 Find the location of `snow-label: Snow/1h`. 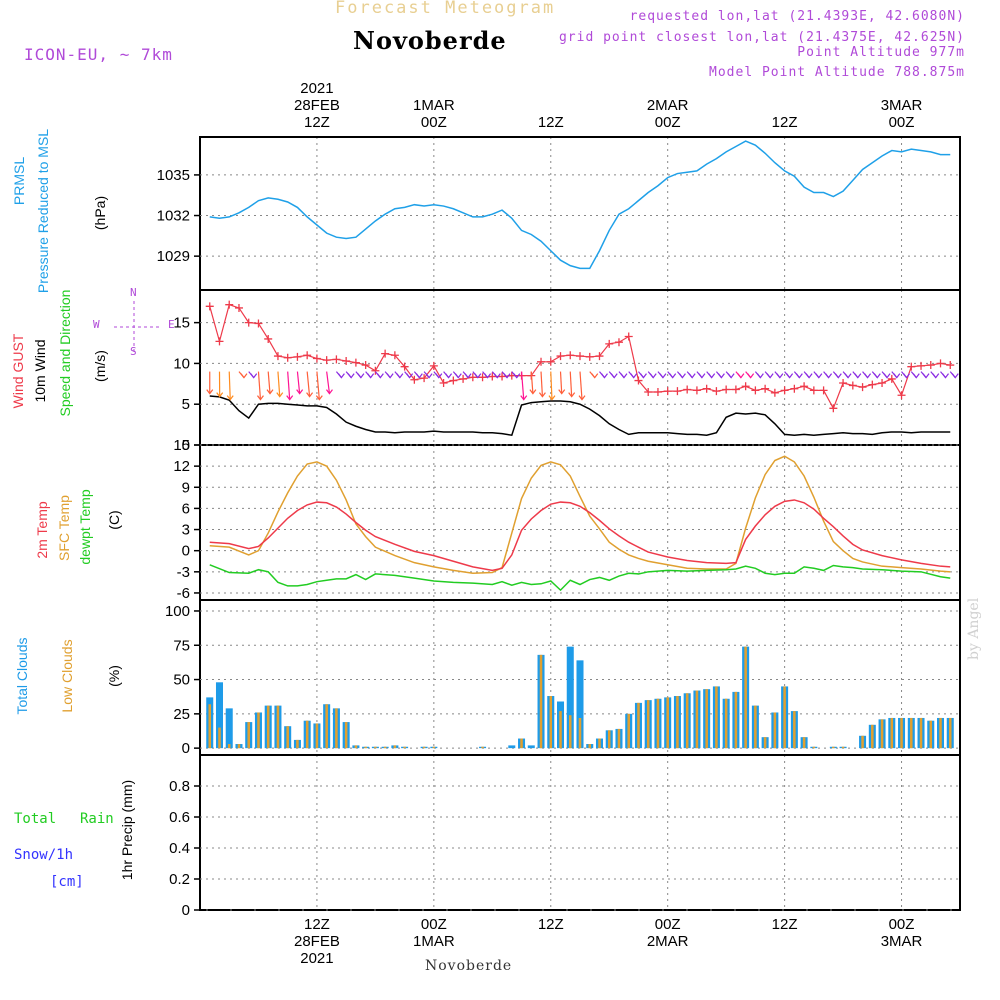

snow-label: Snow/1h is located at coordinates (44, 855).